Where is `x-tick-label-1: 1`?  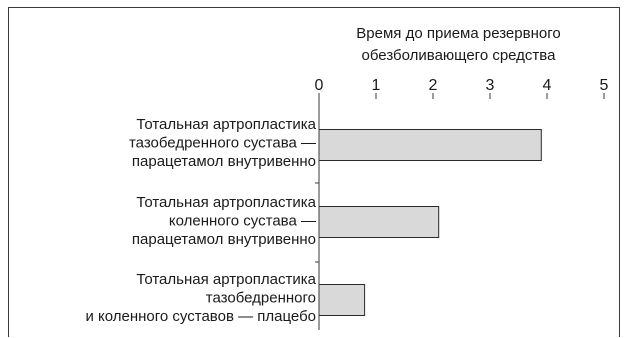
x-tick-label-1: 1 is located at coordinates (376, 85).